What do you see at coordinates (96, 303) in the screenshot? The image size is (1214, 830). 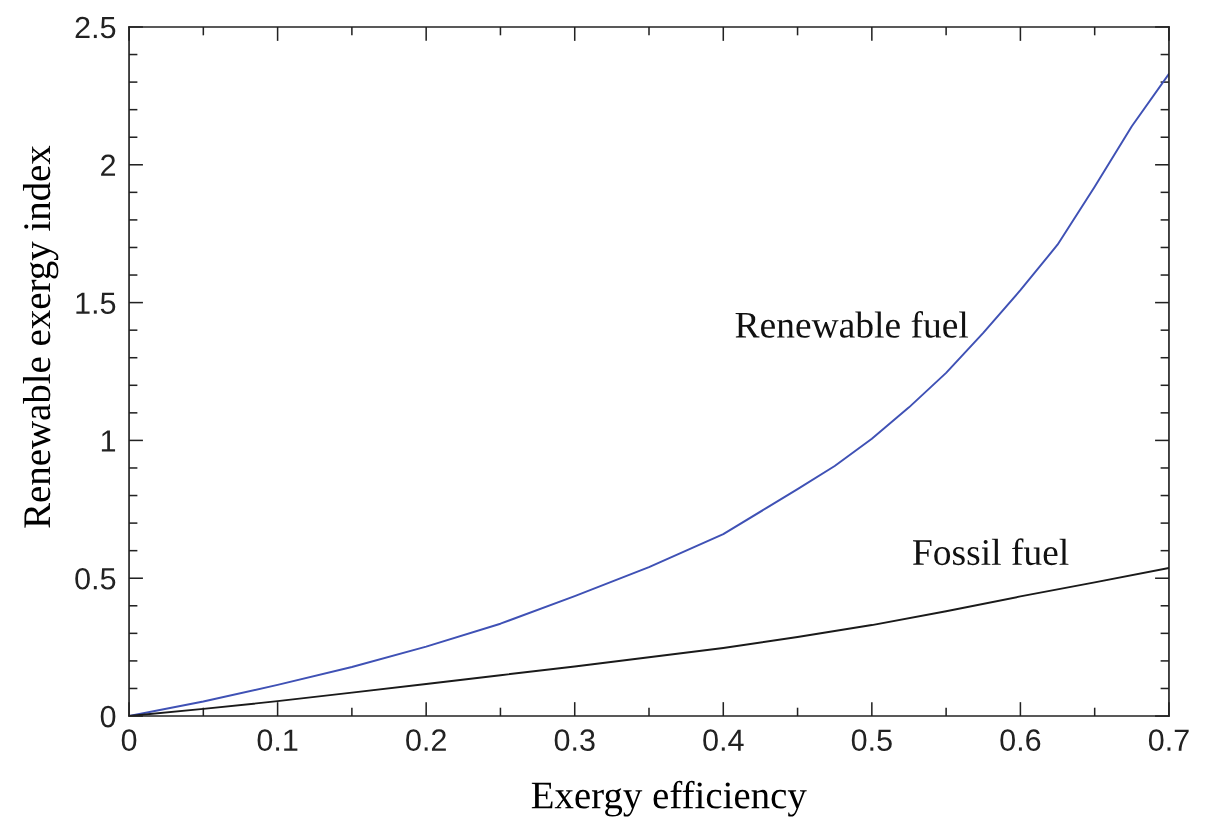 I see `y-tick-label: 1.5` at bounding box center [96, 303].